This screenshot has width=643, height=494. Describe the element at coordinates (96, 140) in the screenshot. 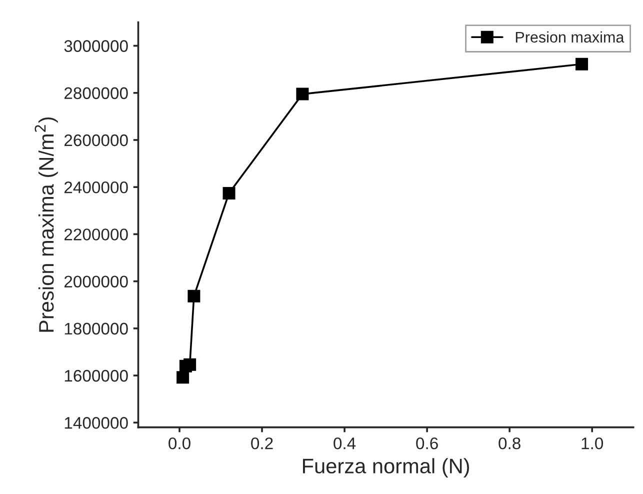

I see `y-tick-label: 2600000` at that location.